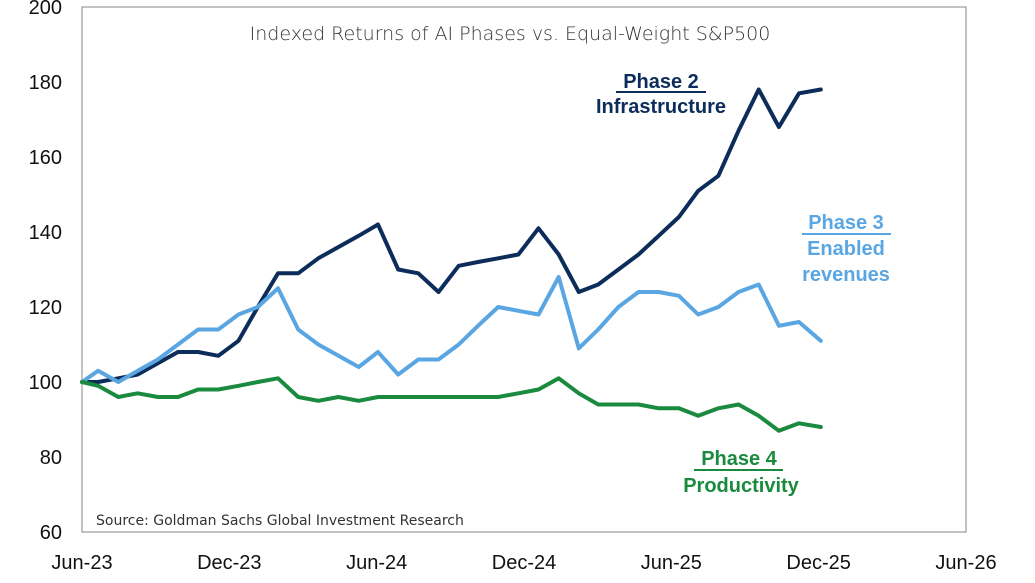 The height and width of the screenshot is (583, 1035). Describe the element at coordinates (671, 563) in the screenshot. I see `x-tick-label: Jun-25` at that location.